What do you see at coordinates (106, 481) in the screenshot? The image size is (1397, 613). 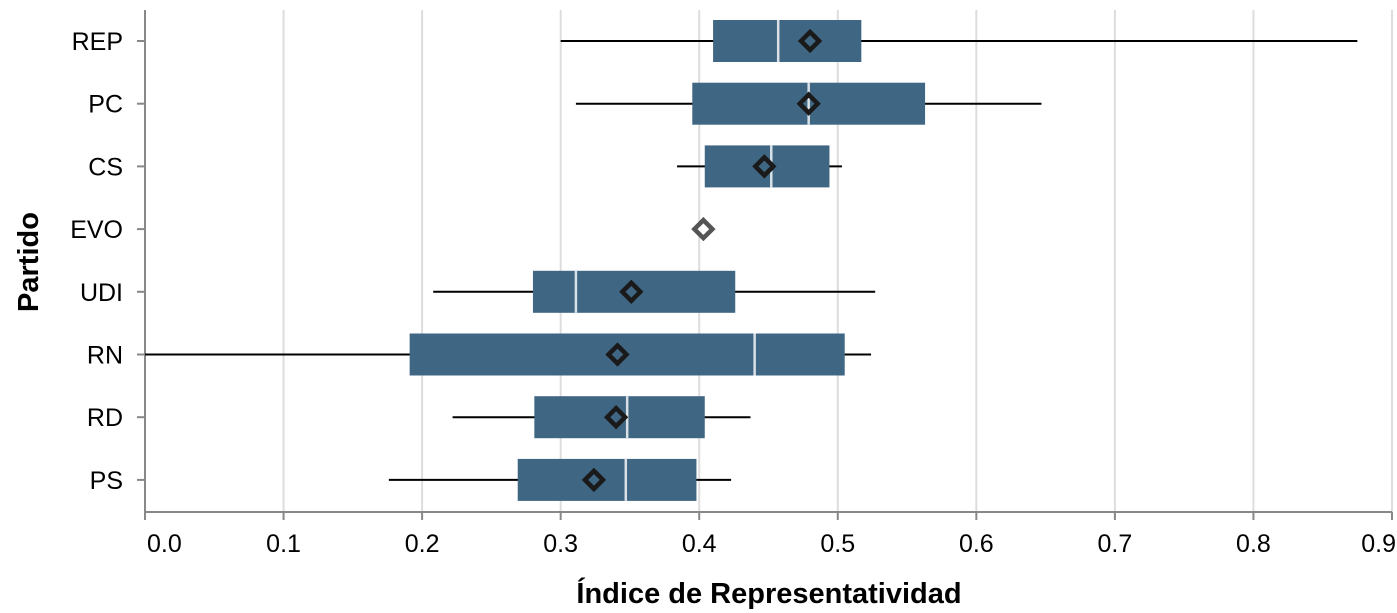 I see `y-tick-label-ps: PS` at bounding box center [106, 481].